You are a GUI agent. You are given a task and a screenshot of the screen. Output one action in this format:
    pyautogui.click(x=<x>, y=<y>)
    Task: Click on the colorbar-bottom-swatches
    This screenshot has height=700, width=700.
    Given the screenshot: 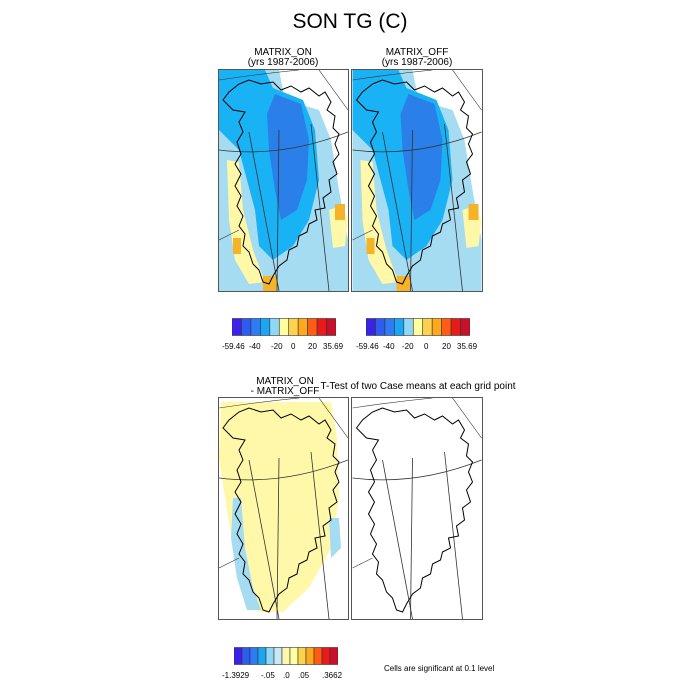 What is the action you would take?
    pyautogui.click(x=286, y=656)
    